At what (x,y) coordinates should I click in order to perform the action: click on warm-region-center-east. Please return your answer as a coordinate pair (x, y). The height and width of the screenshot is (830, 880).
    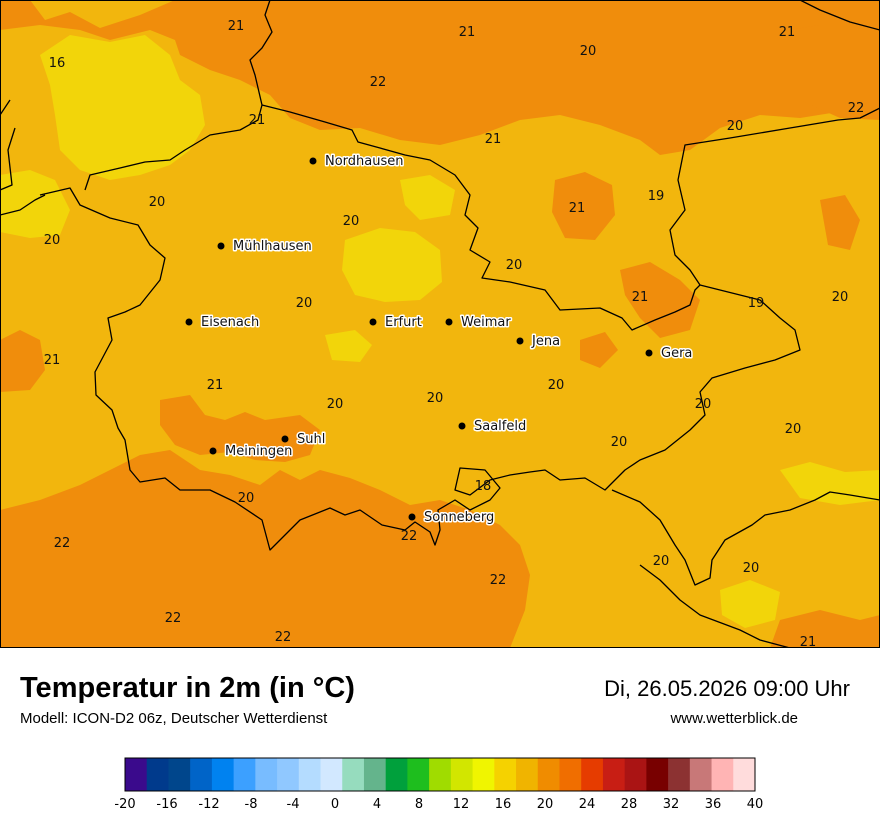
    Looking at the image, I should click on (583, 206).